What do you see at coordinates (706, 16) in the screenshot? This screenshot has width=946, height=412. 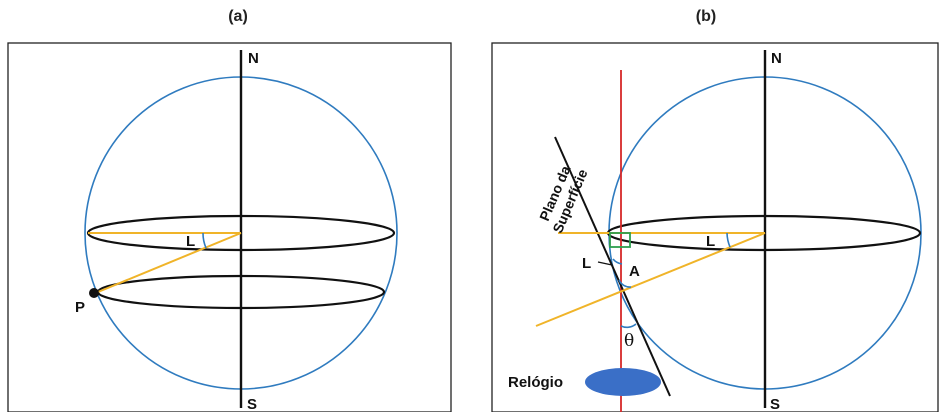 I see `panel-b-title: (b)` at bounding box center [706, 16].